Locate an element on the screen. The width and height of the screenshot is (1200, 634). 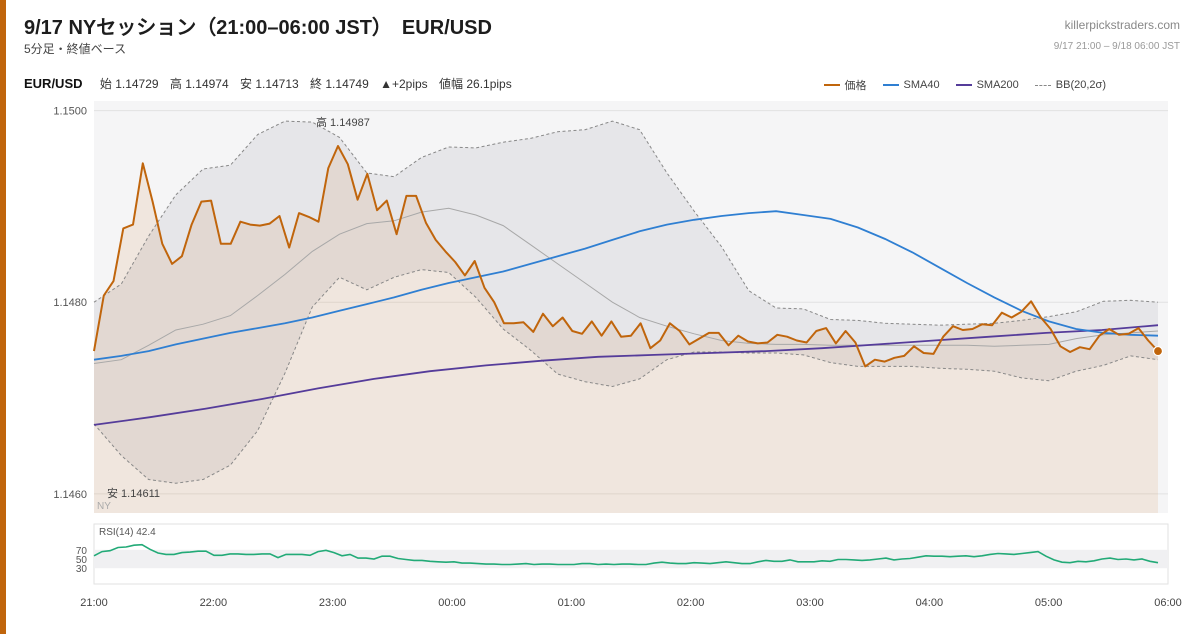
stats-close: 終 1.14749 is located at coordinates (339, 84).